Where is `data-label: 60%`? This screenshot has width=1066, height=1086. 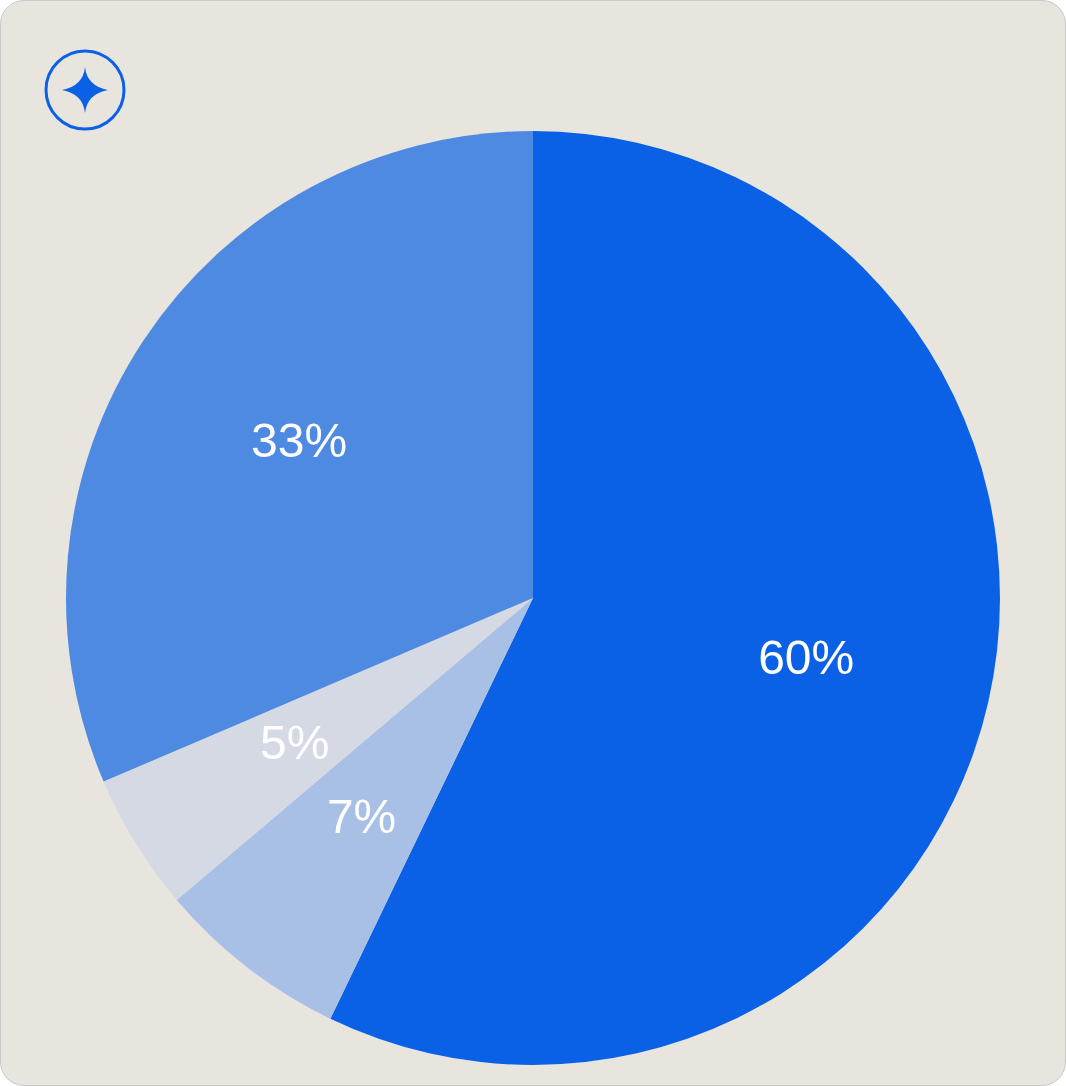
data-label: 60% is located at coordinates (806, 657).